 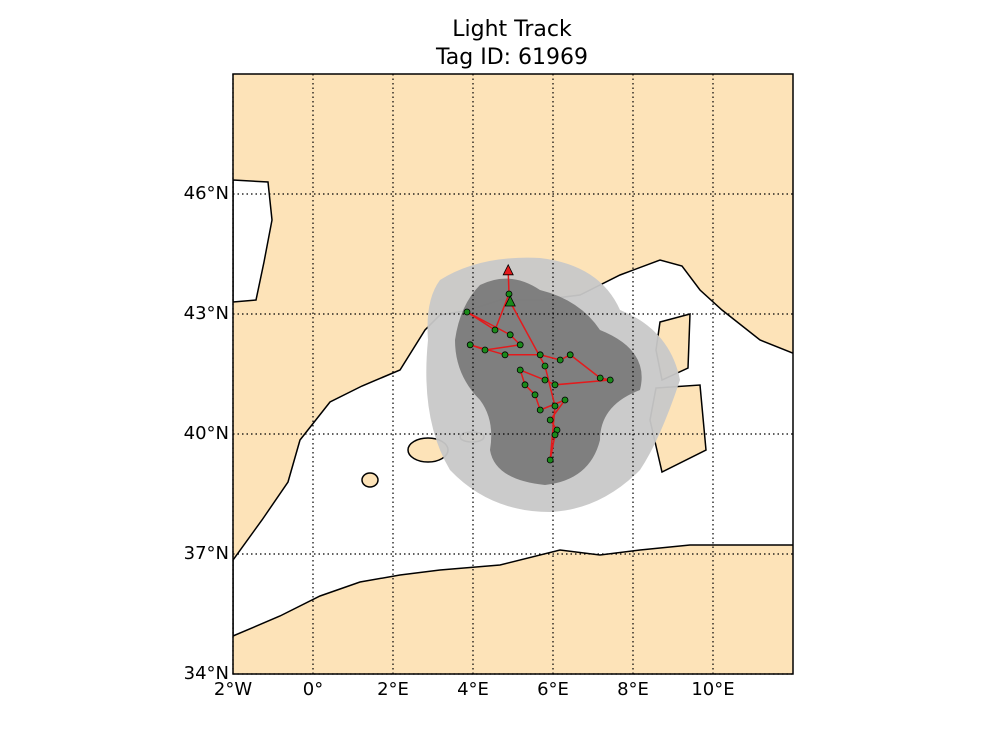 What do you see at coordinates (370, 480) in the screenshot?
I see `ibiza` at bounding box center [370, 480].